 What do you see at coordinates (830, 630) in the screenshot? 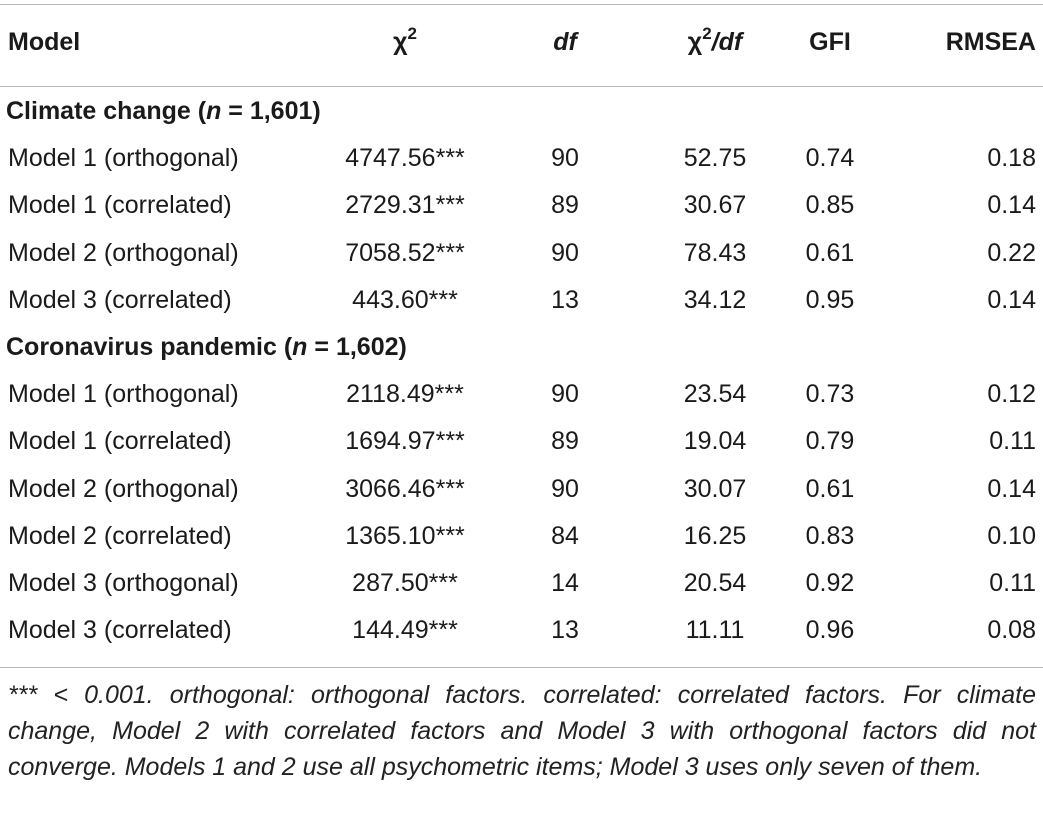
I see `cell-gfi: 0.96` at bounding box center [830, 630].